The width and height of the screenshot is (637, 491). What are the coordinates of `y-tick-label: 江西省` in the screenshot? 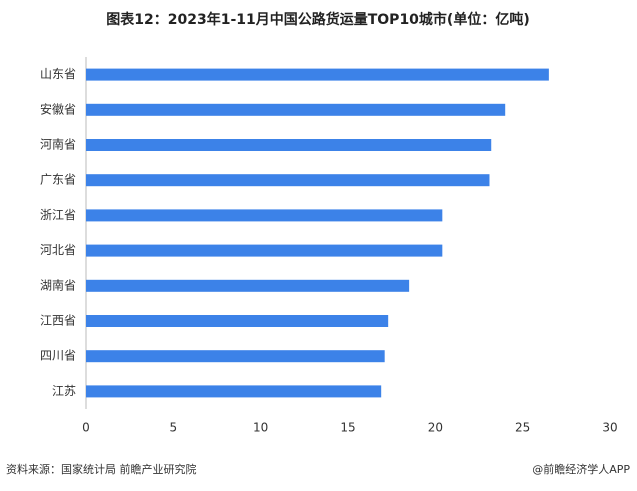 It's located at (58, 321).